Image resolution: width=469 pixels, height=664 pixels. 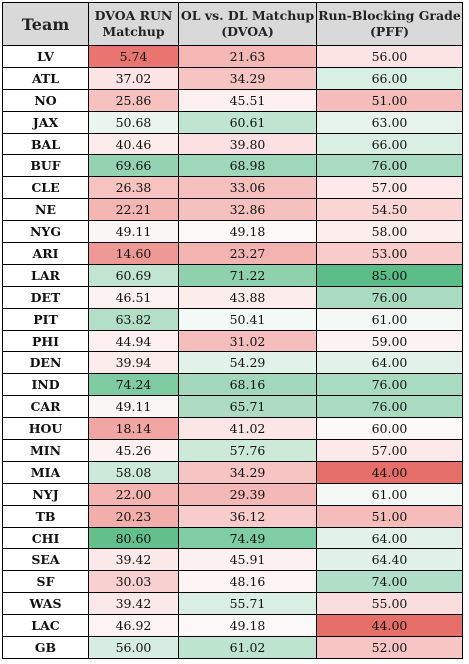 I want to click on ol-dl-cell: 61.02, so click(x=247, y=647).